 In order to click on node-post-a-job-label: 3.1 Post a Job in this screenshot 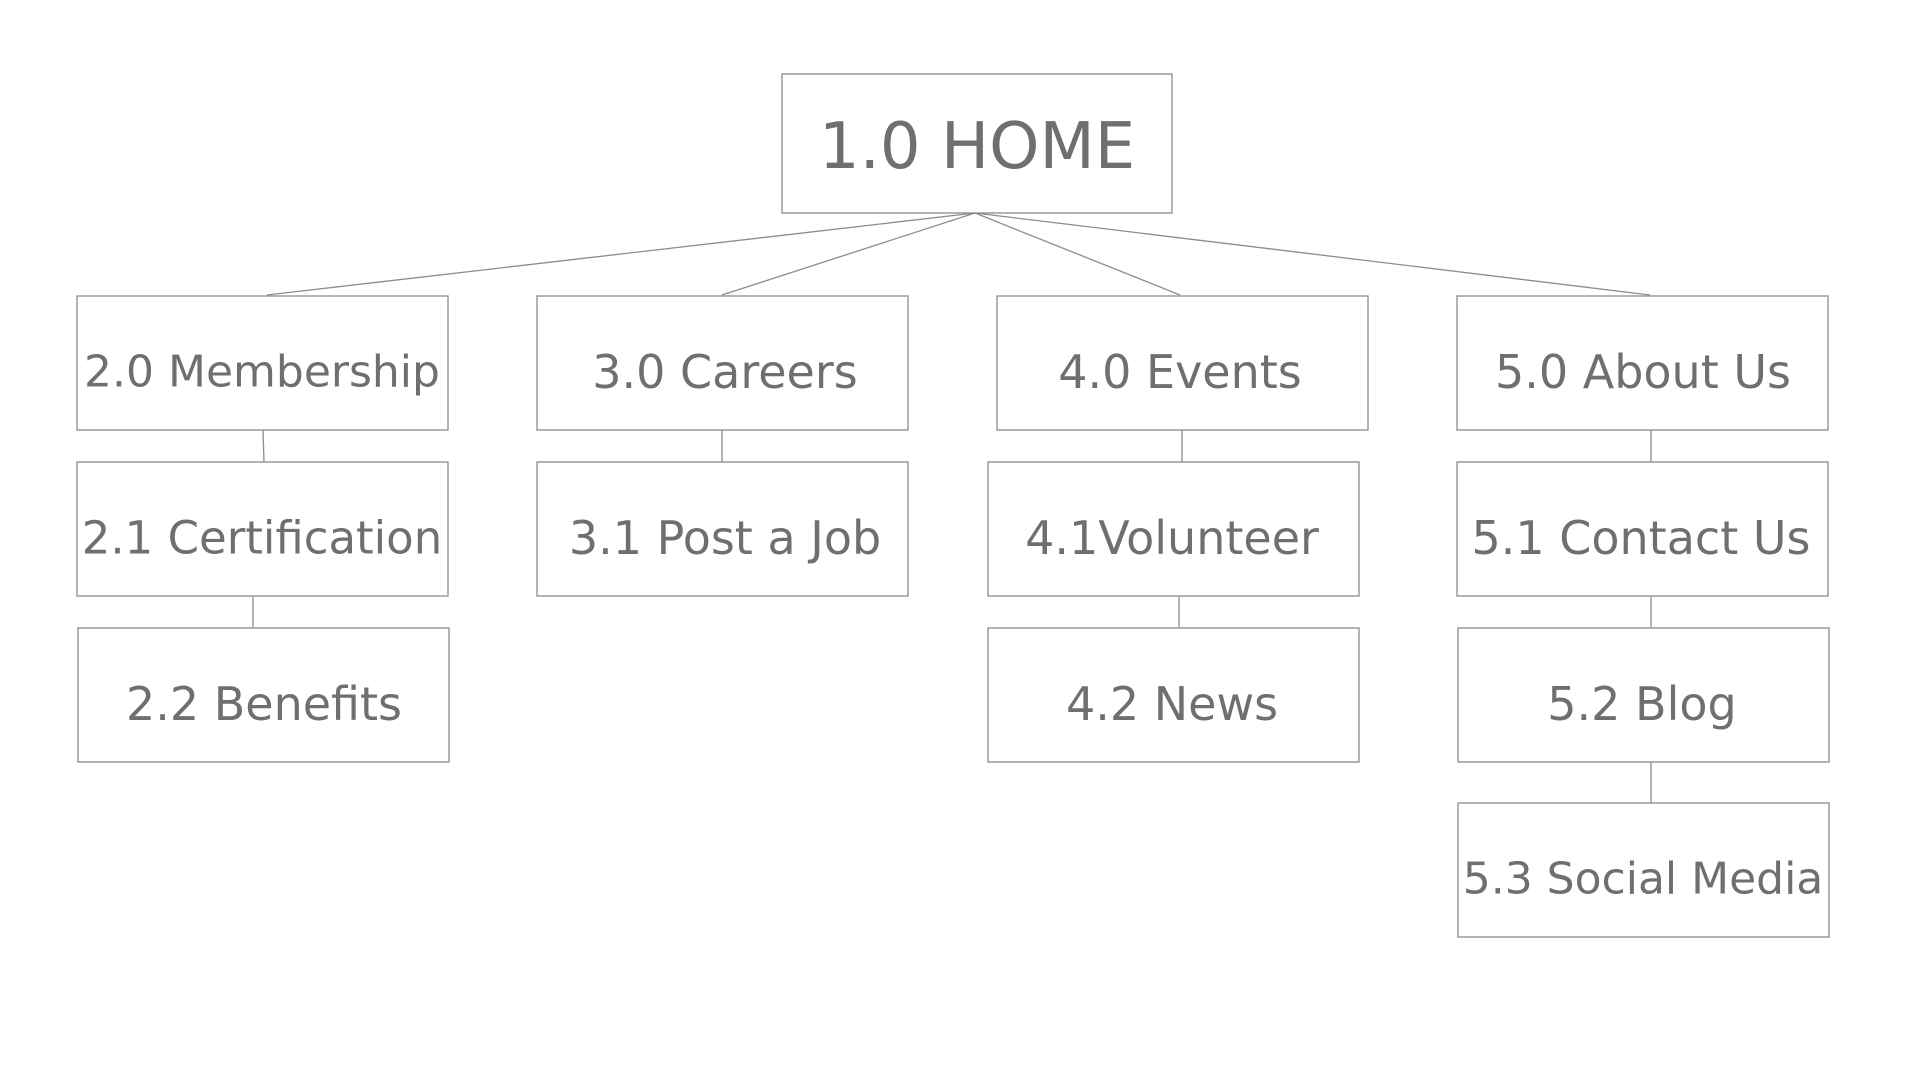, I will do `click(725, 538)`.